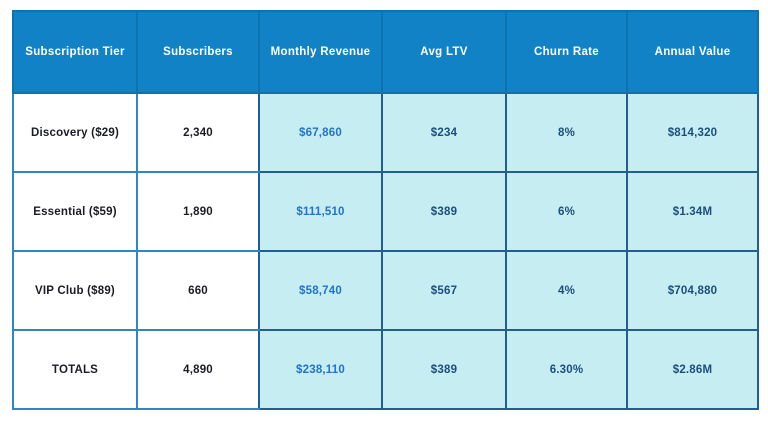  Describe the element at coordinates (692, 52) in the screenshot. I see `column-header-annual-value: Annual Value` at that location.